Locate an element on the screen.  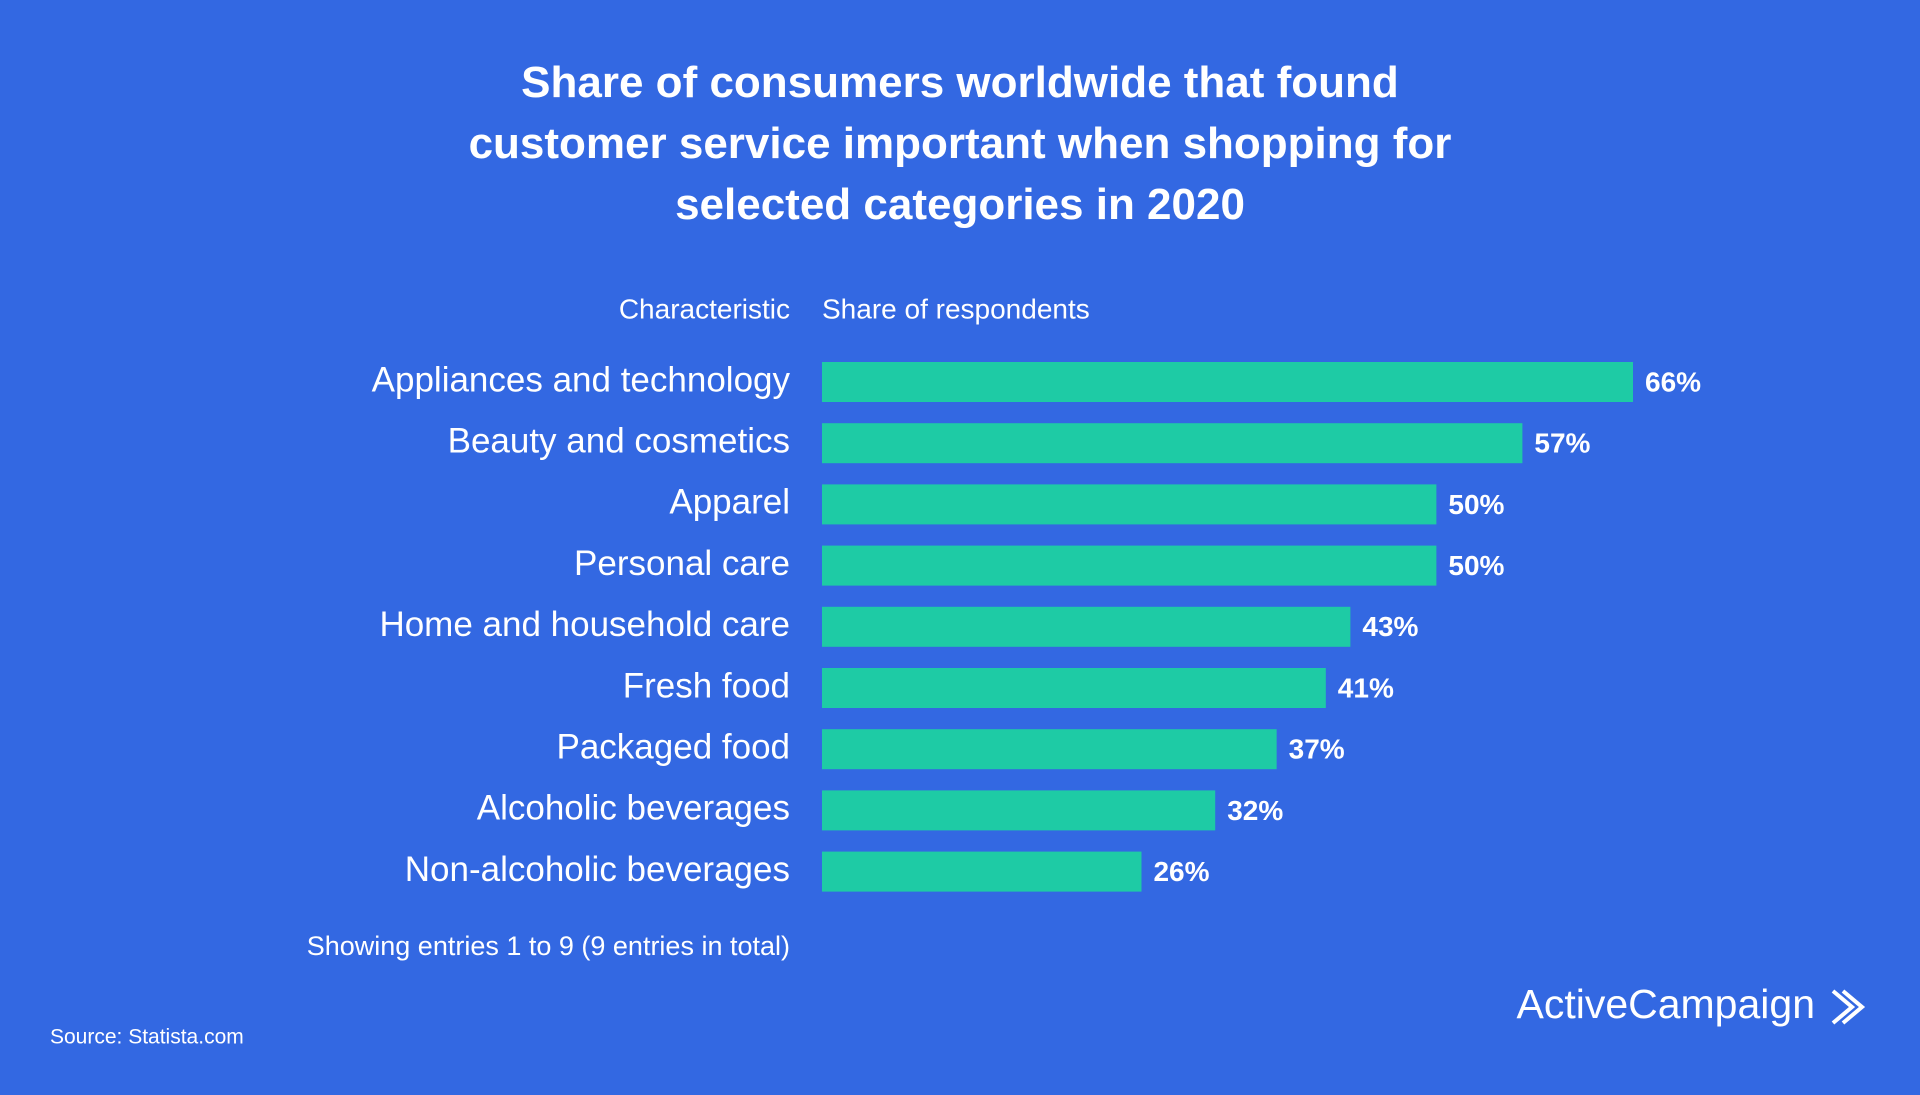
value-label: 26% is located at coordinates (1181, 871).